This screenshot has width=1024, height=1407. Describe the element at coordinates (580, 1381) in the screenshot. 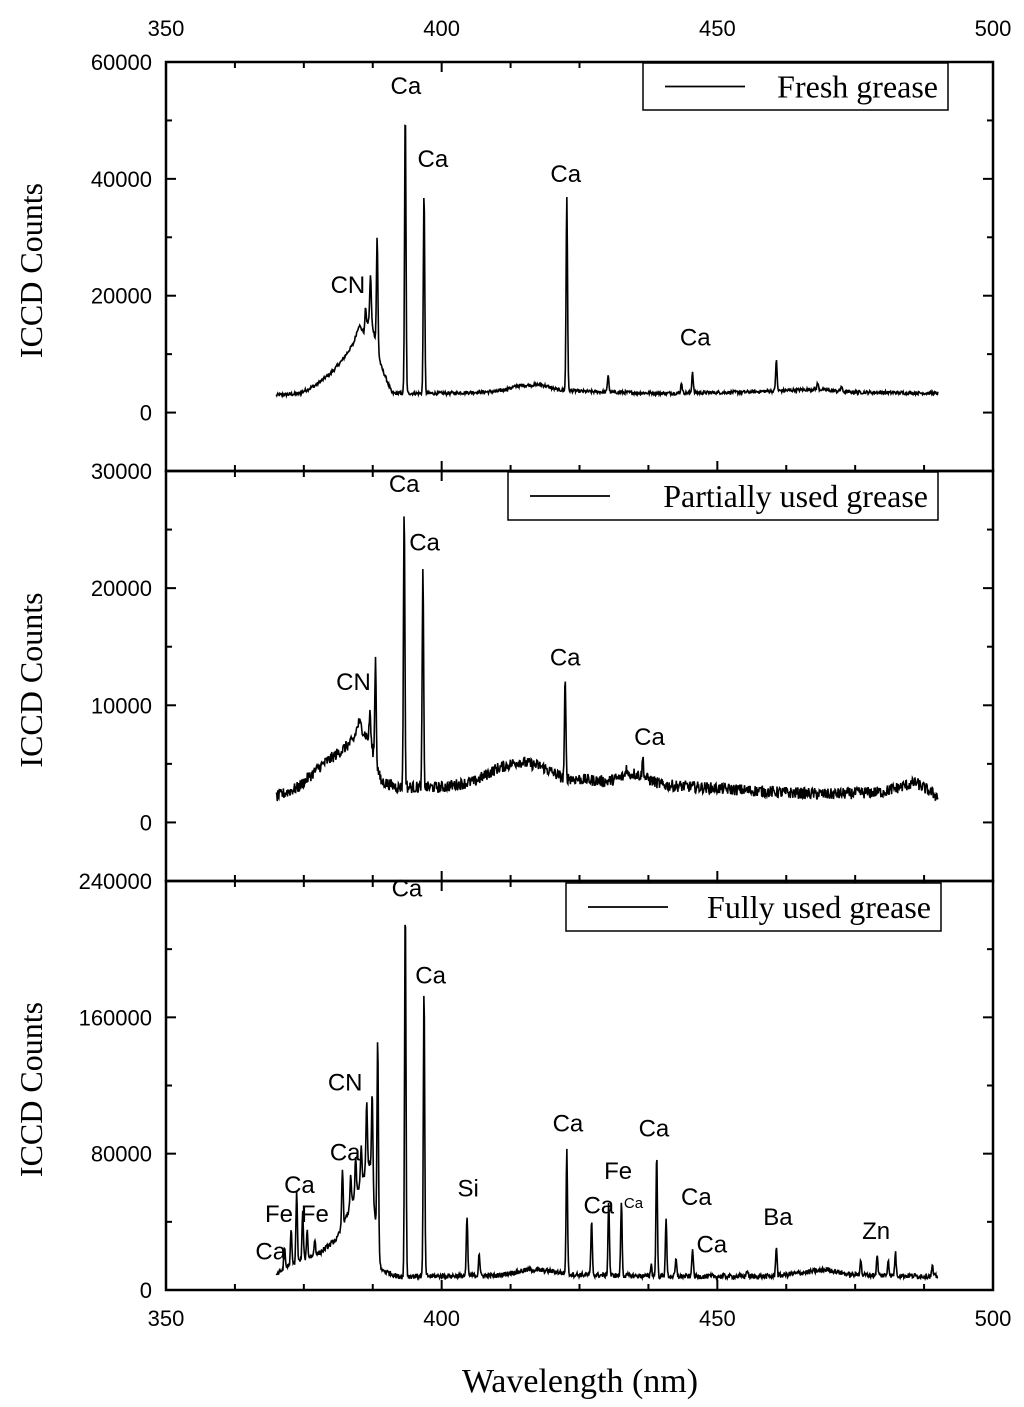

I see `x-axis-label: Wavelength (nm)` at that location.